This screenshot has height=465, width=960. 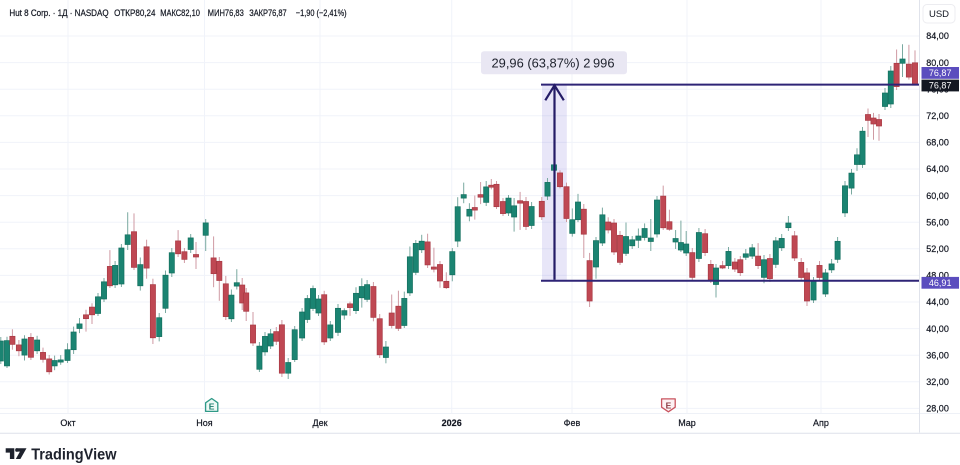 I want to click on svg-text: 36,00, so click(x=937, y=355).